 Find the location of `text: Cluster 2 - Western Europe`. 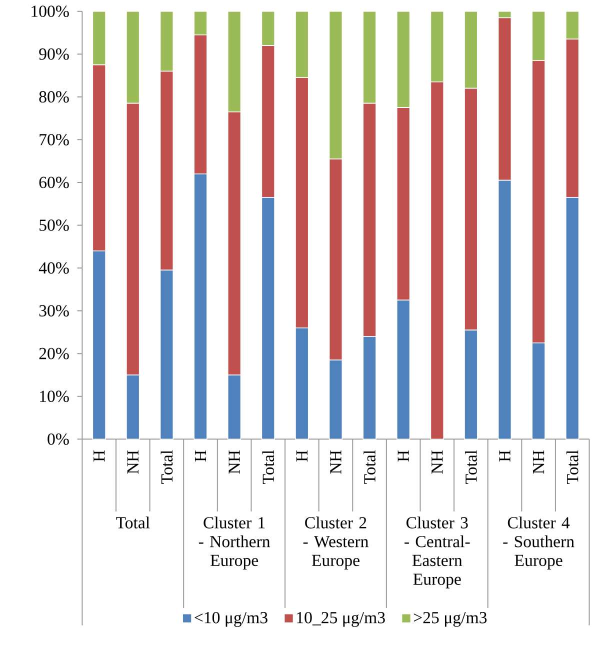

text: Cluster 2 - Western Europe is located at coordinates (335, 543).